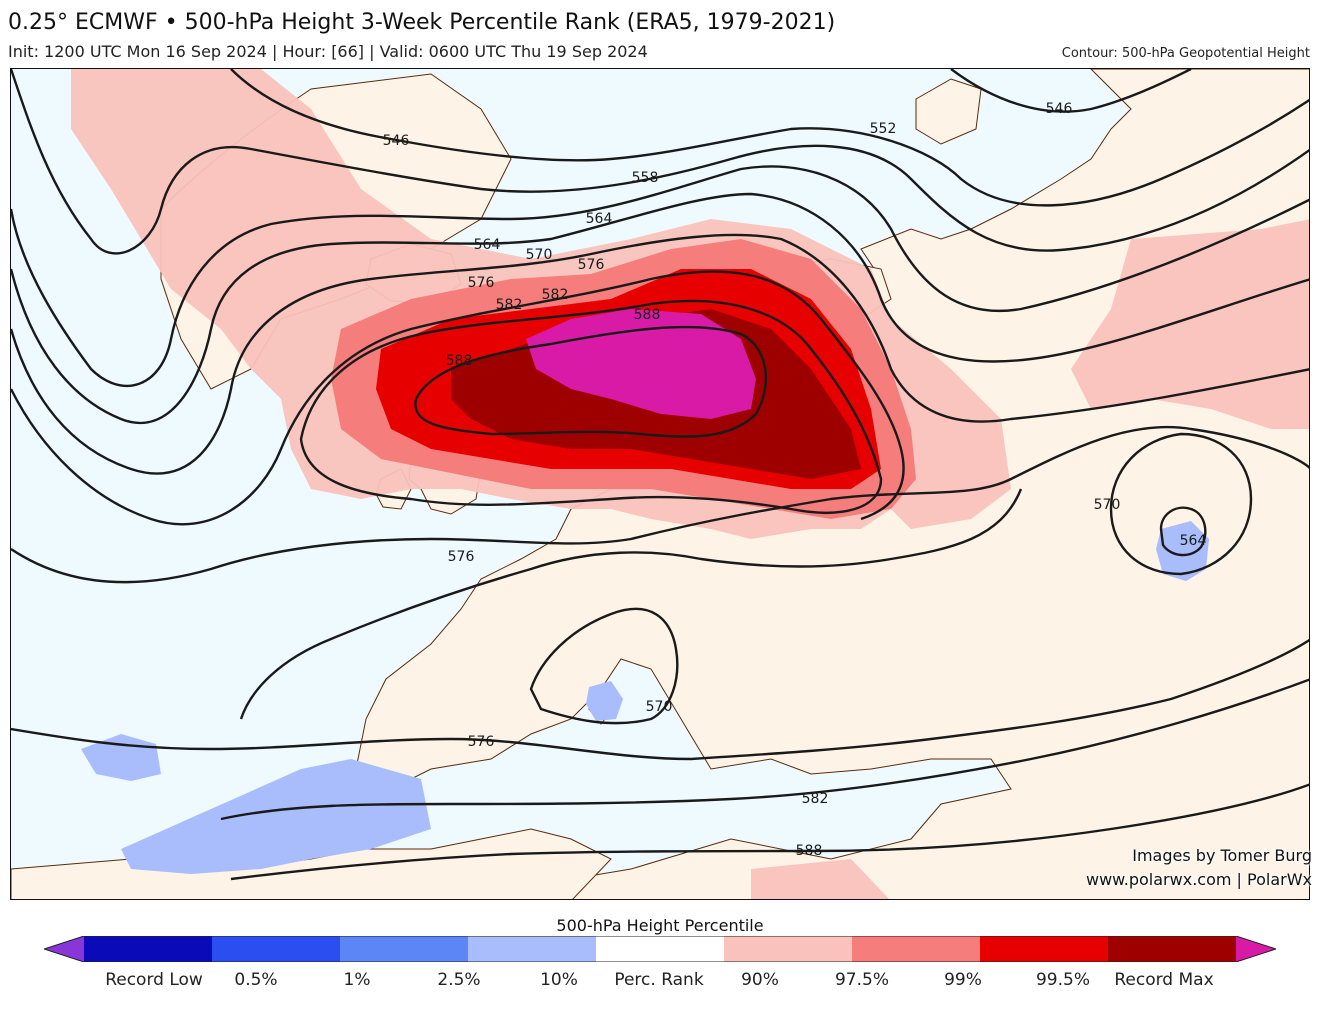 This screenshot has height=1012, width=1320. Describe the element at coordinates (1190, 324) in the screenshot. I see `pct-90-area-east` at that location.